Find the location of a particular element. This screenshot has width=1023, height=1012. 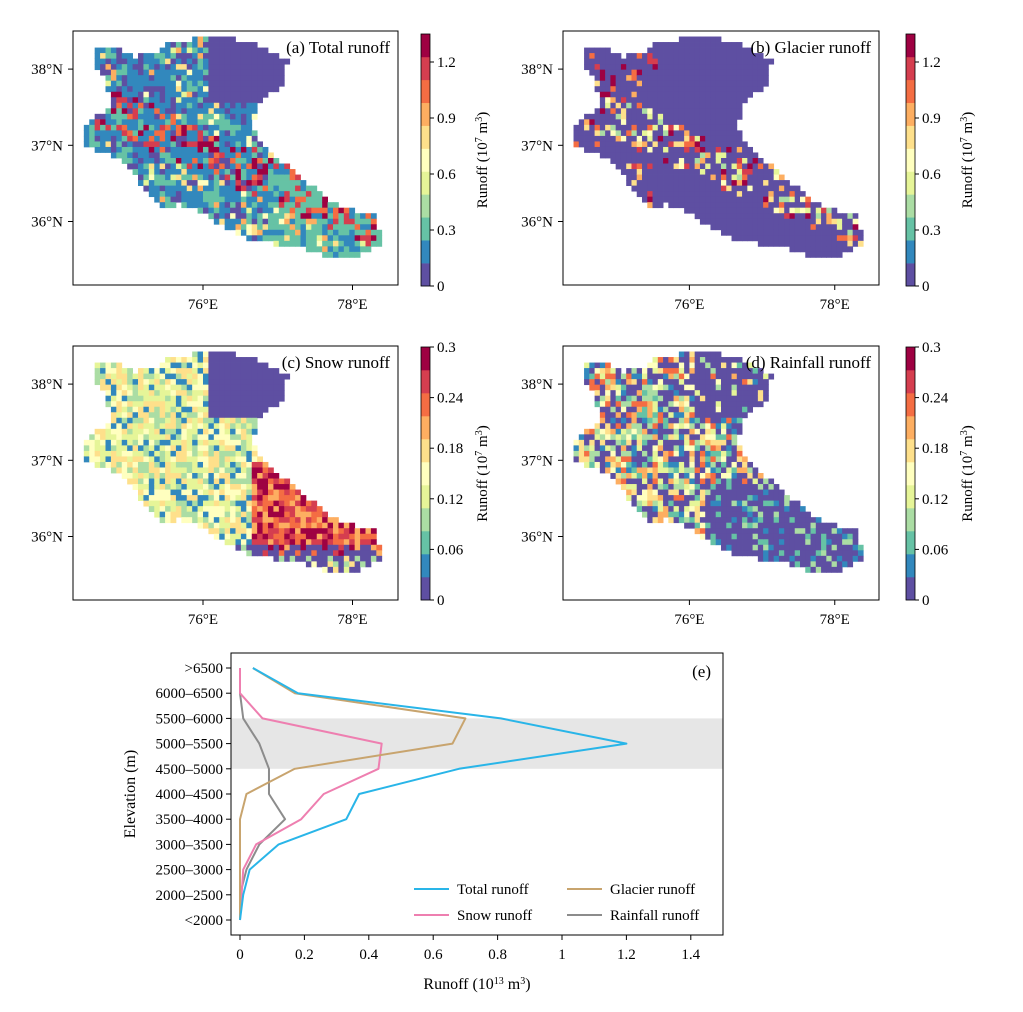

colorbar-frame is located at coordinates (425, 160).